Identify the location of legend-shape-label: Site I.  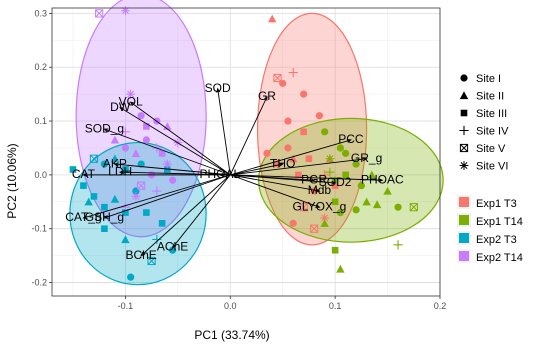
(488, 79).